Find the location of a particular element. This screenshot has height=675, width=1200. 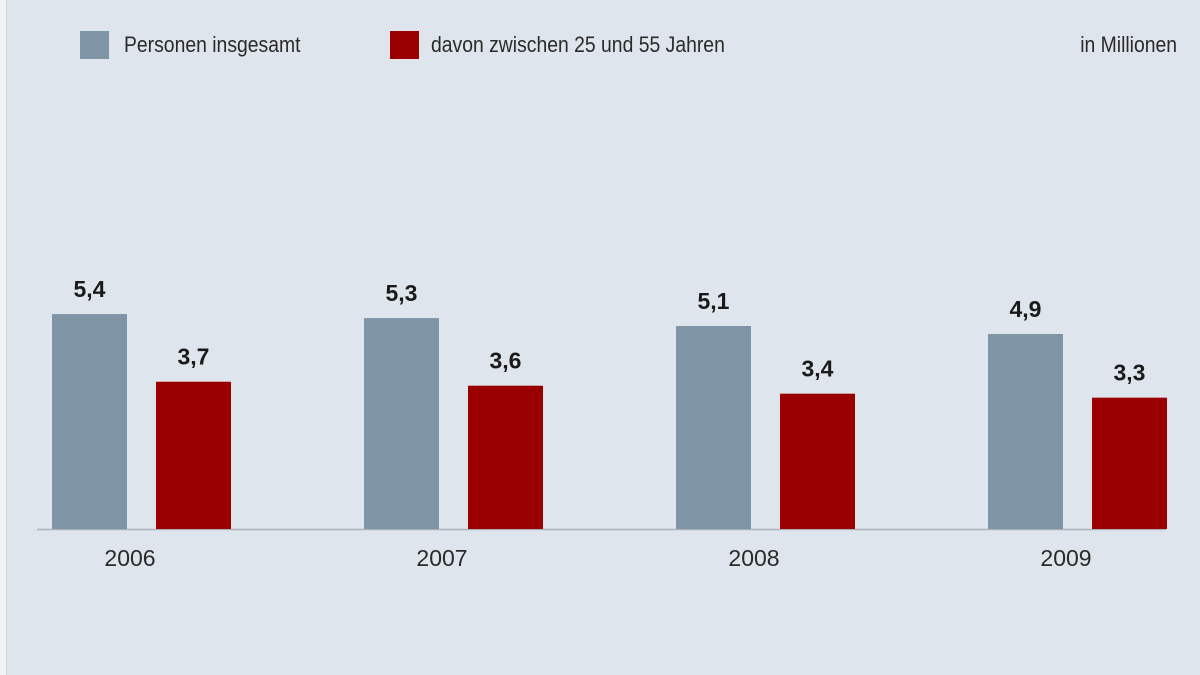

data-label-2007-series-1: 3,6 is located at coordinates (506, 361).